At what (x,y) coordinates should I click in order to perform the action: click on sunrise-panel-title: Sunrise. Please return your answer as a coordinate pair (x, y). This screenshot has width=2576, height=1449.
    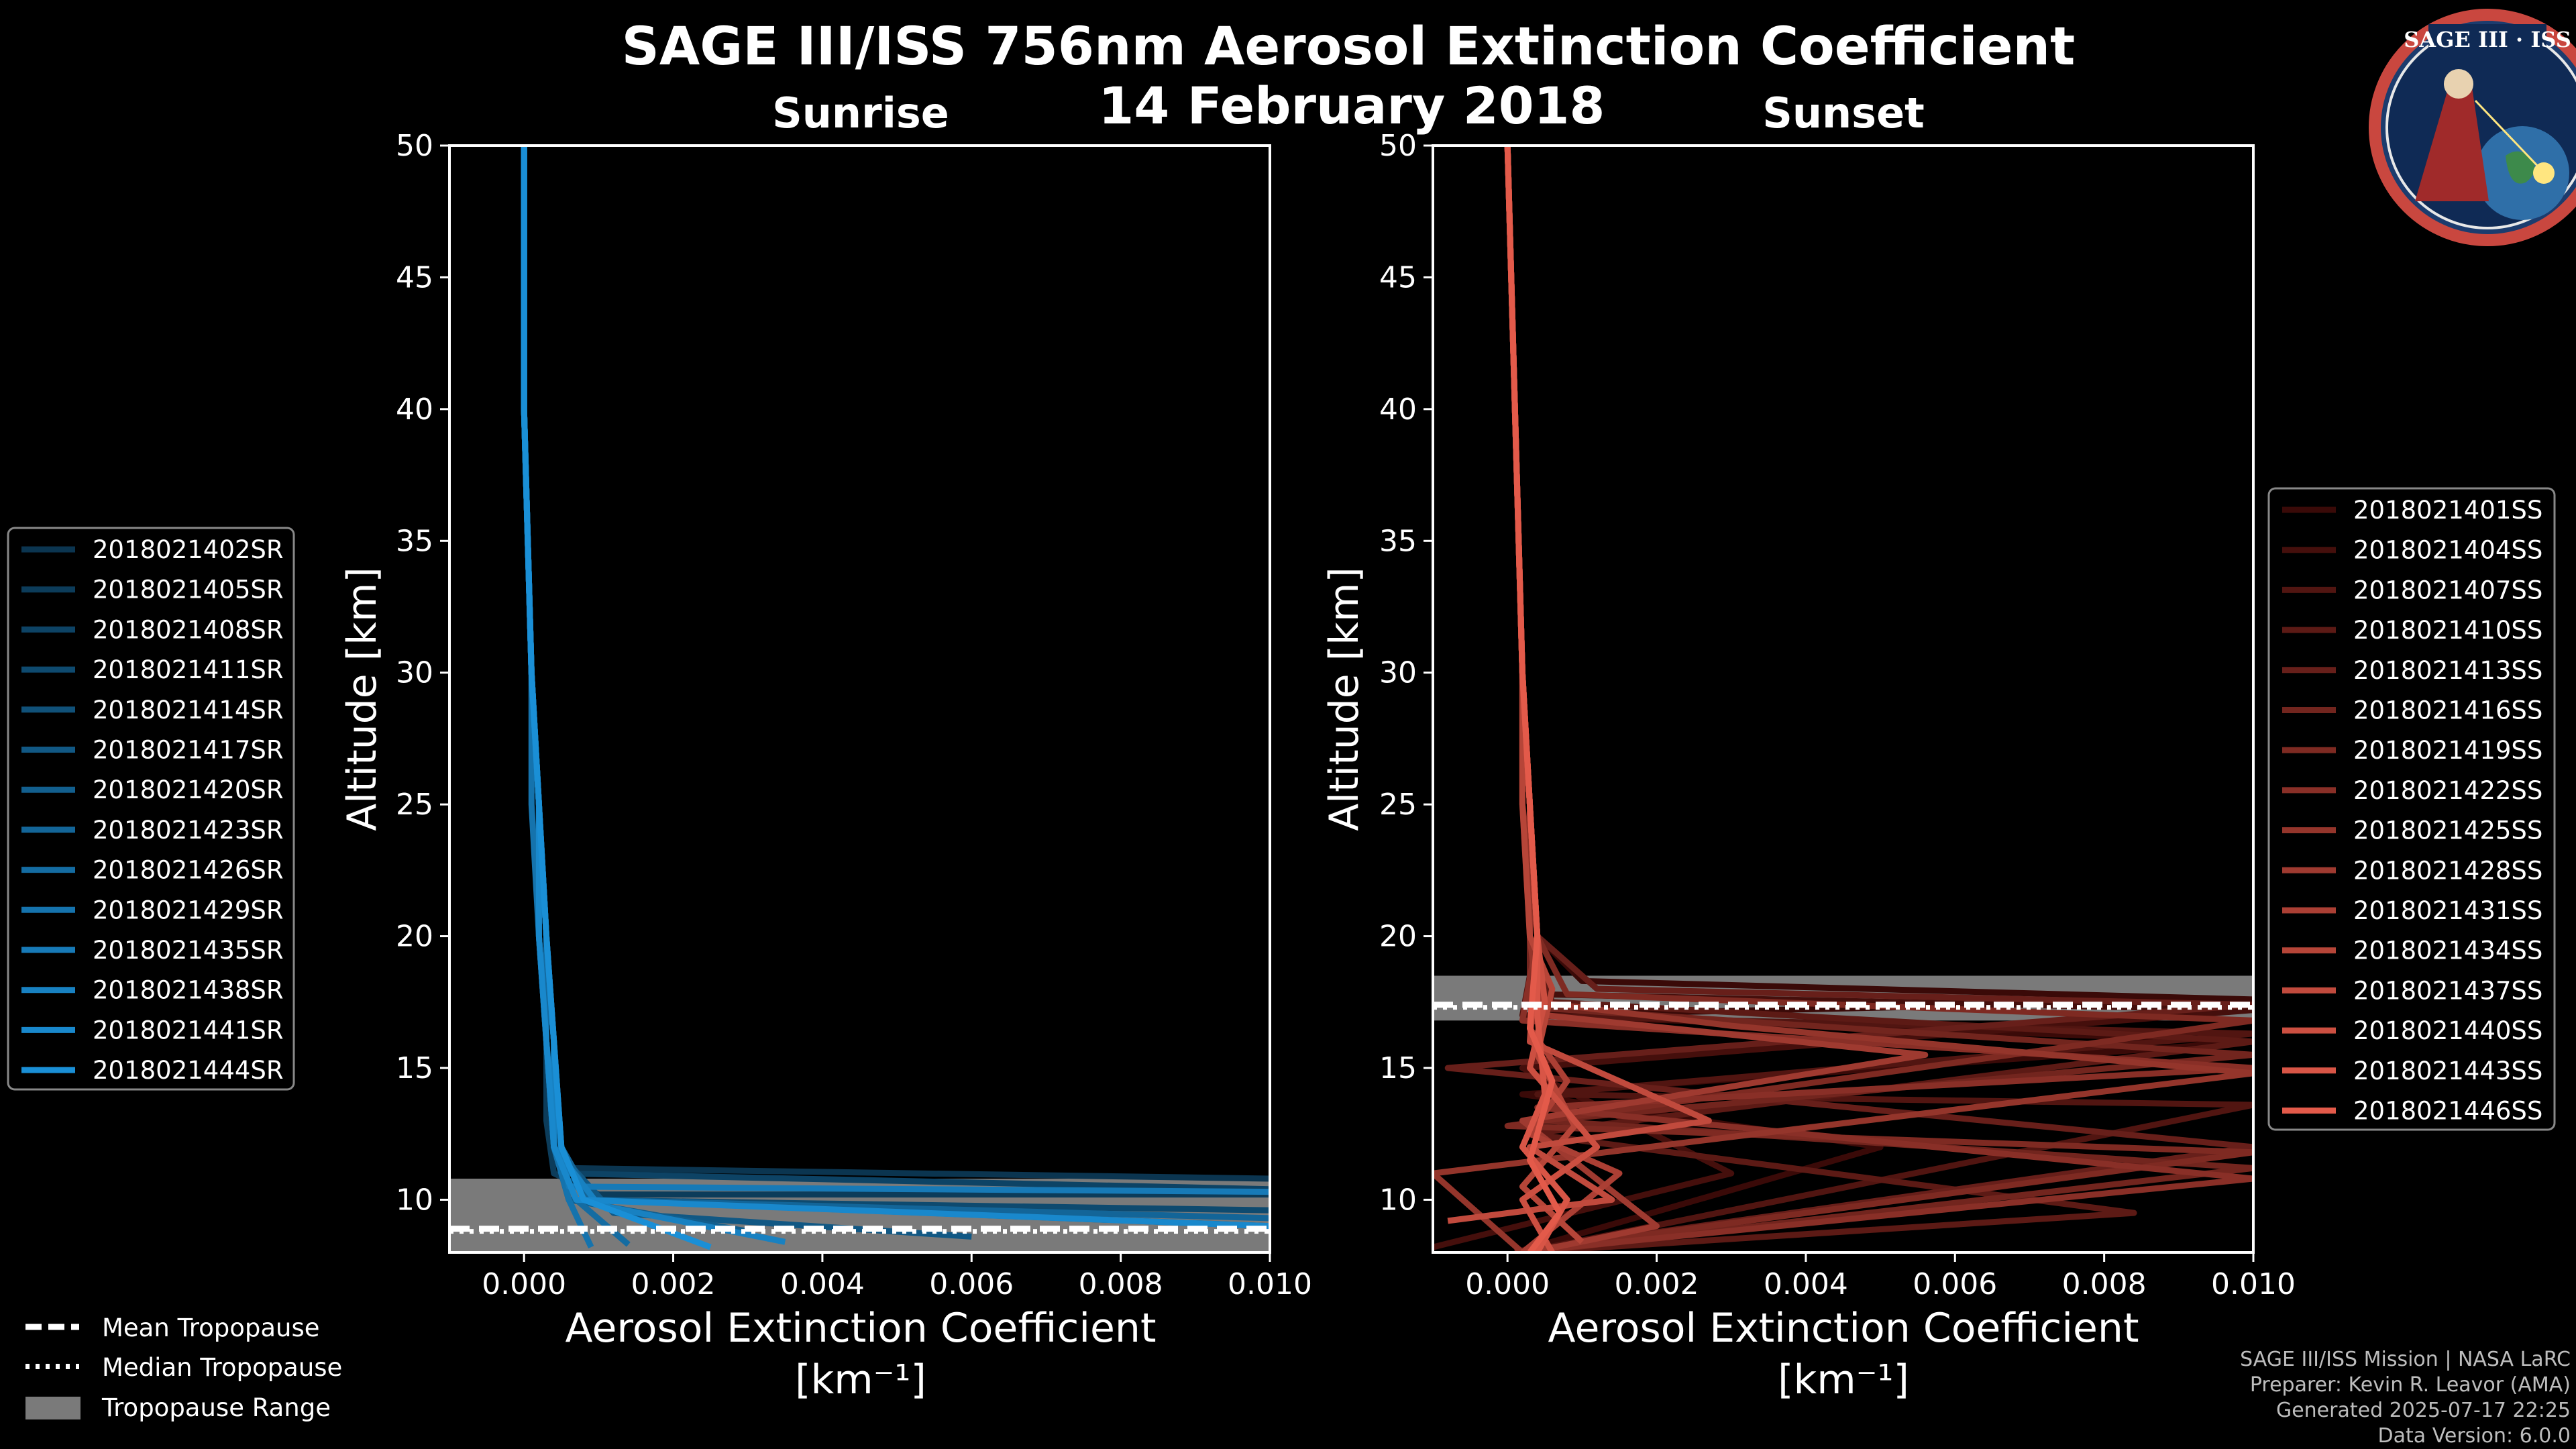
    Looking at the image, I should click on (860, 113).